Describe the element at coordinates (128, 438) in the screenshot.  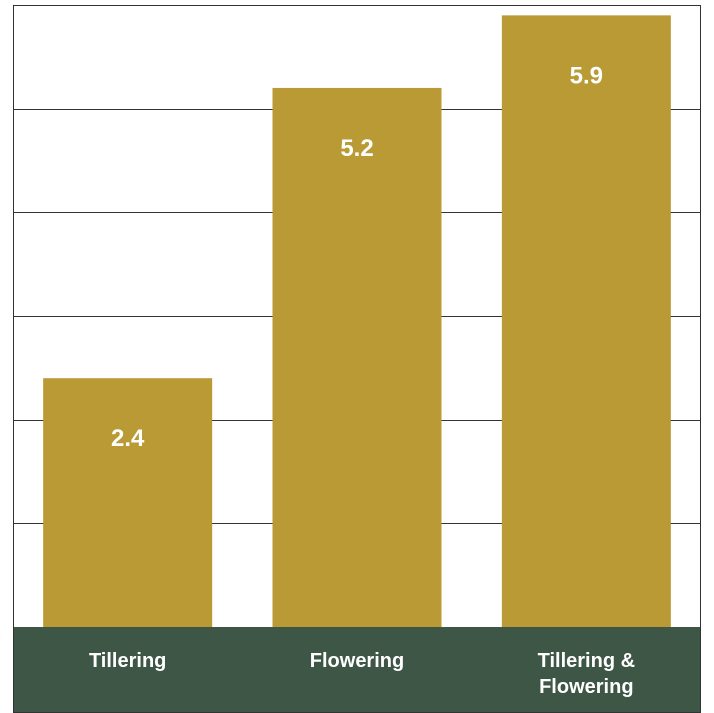
I see `data-label: 2.4` at that location.